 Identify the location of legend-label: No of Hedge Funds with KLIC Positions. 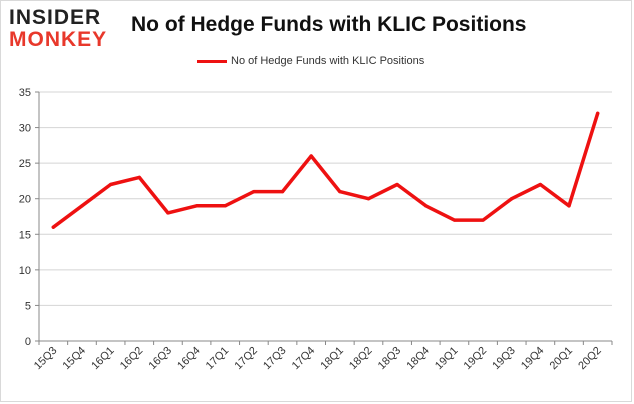
(328, 61).